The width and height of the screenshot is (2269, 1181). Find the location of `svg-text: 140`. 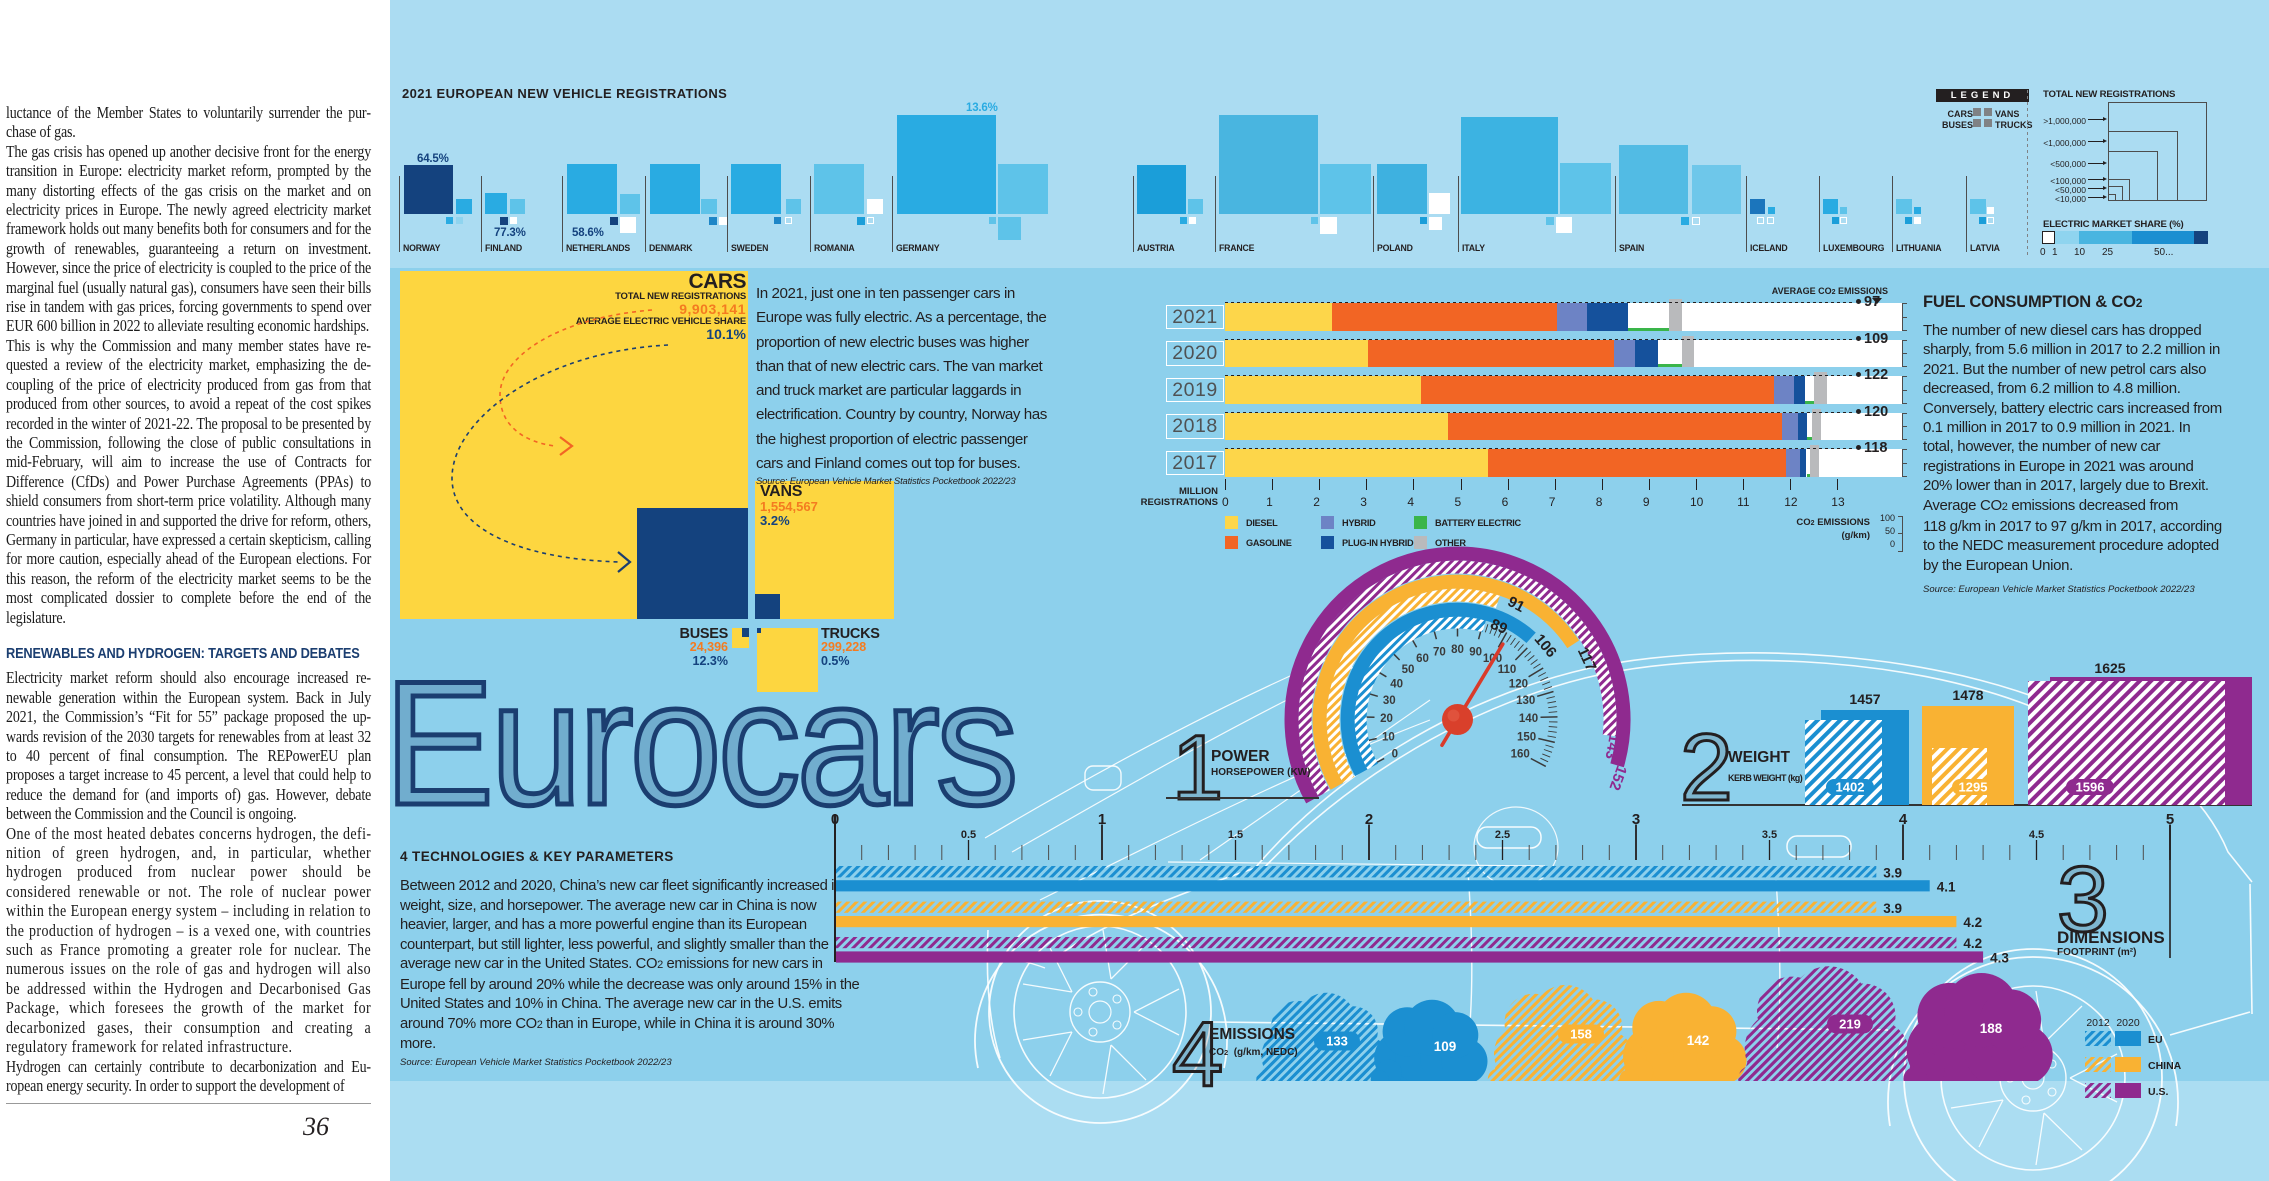

svg-text: 140 is located at coordinates (1528, 719).